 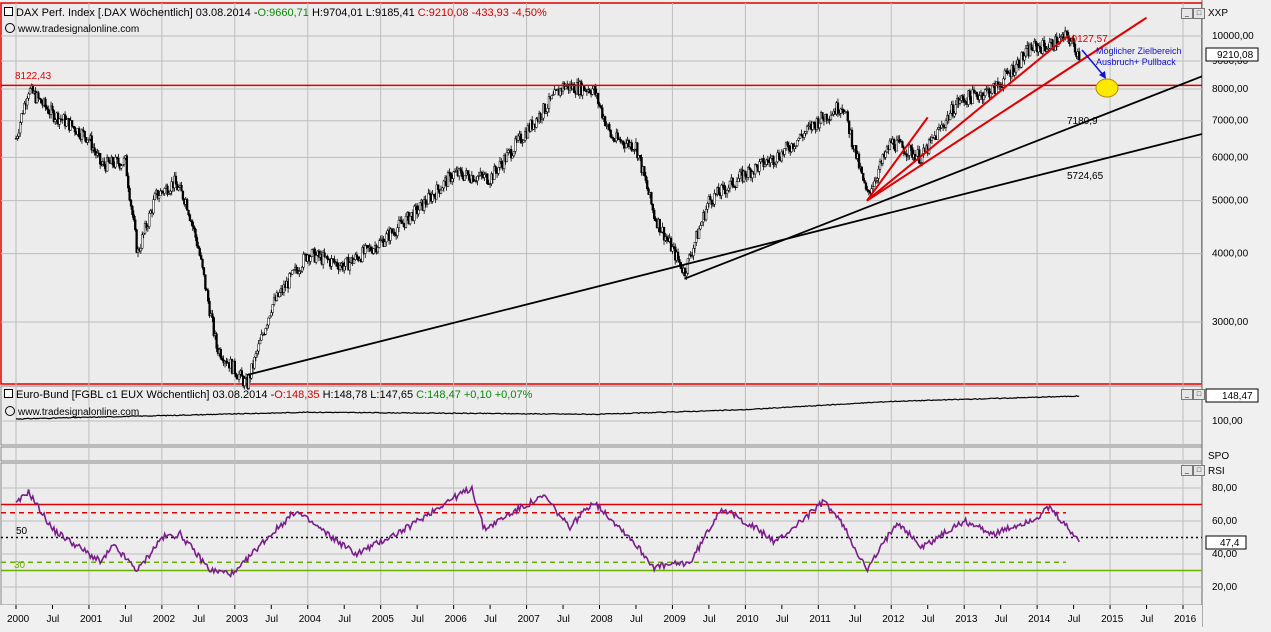 What do you see at coordinates (820, 619) in the screenshot?
I see `x-tick-label: 2011` at bounding box center [820, 619].